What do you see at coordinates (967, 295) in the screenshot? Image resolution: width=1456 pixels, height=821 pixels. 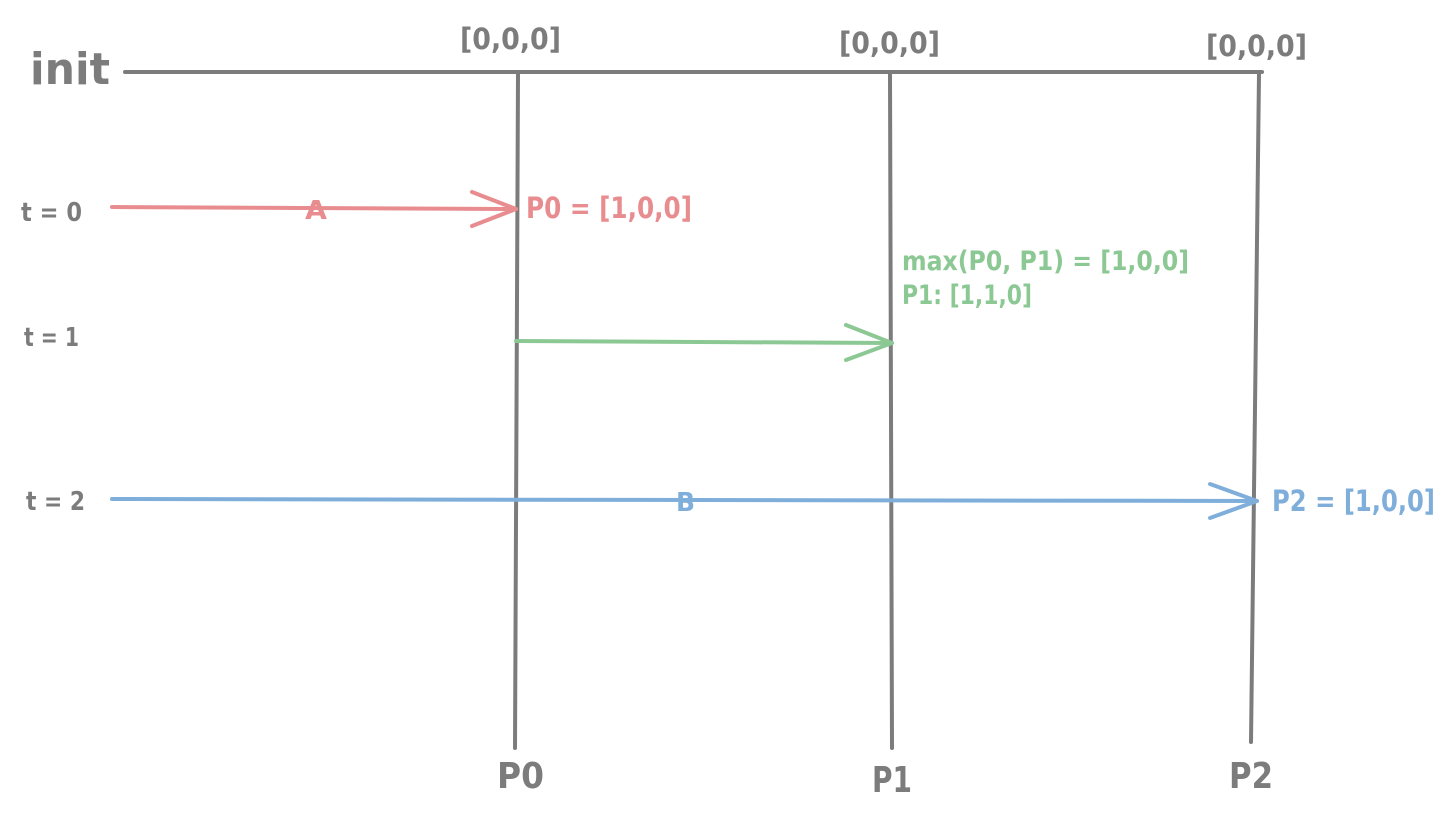 I see `p1-merge-result: P1: [1,1,0]` at bounding box center [967, 295].